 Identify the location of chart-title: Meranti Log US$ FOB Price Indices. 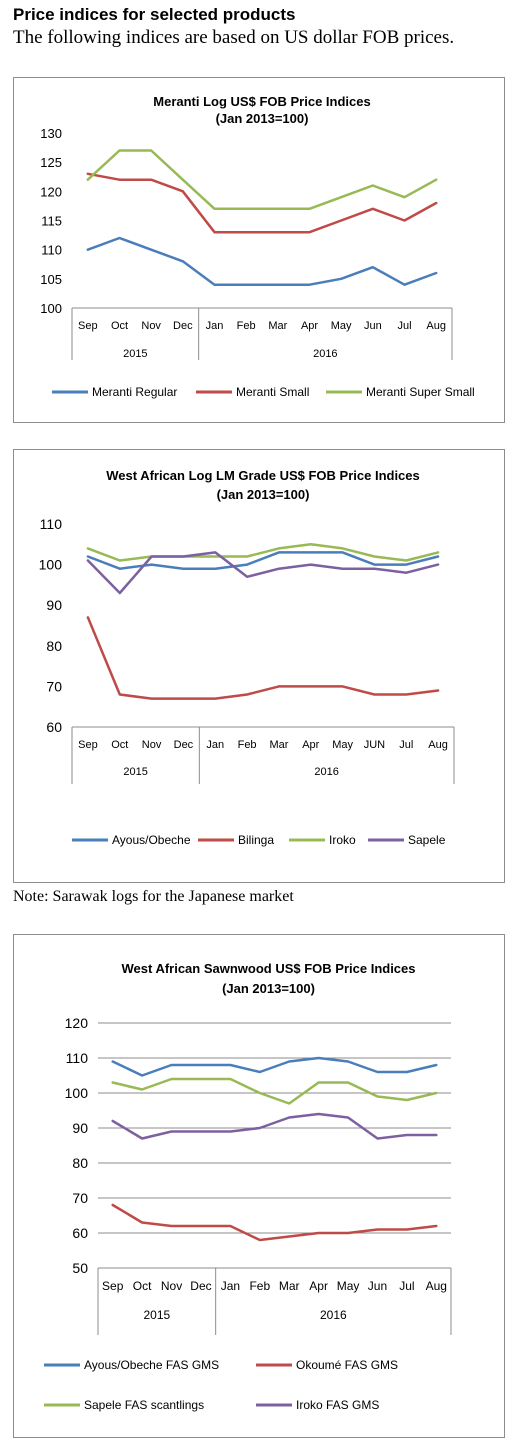
(261, 101).